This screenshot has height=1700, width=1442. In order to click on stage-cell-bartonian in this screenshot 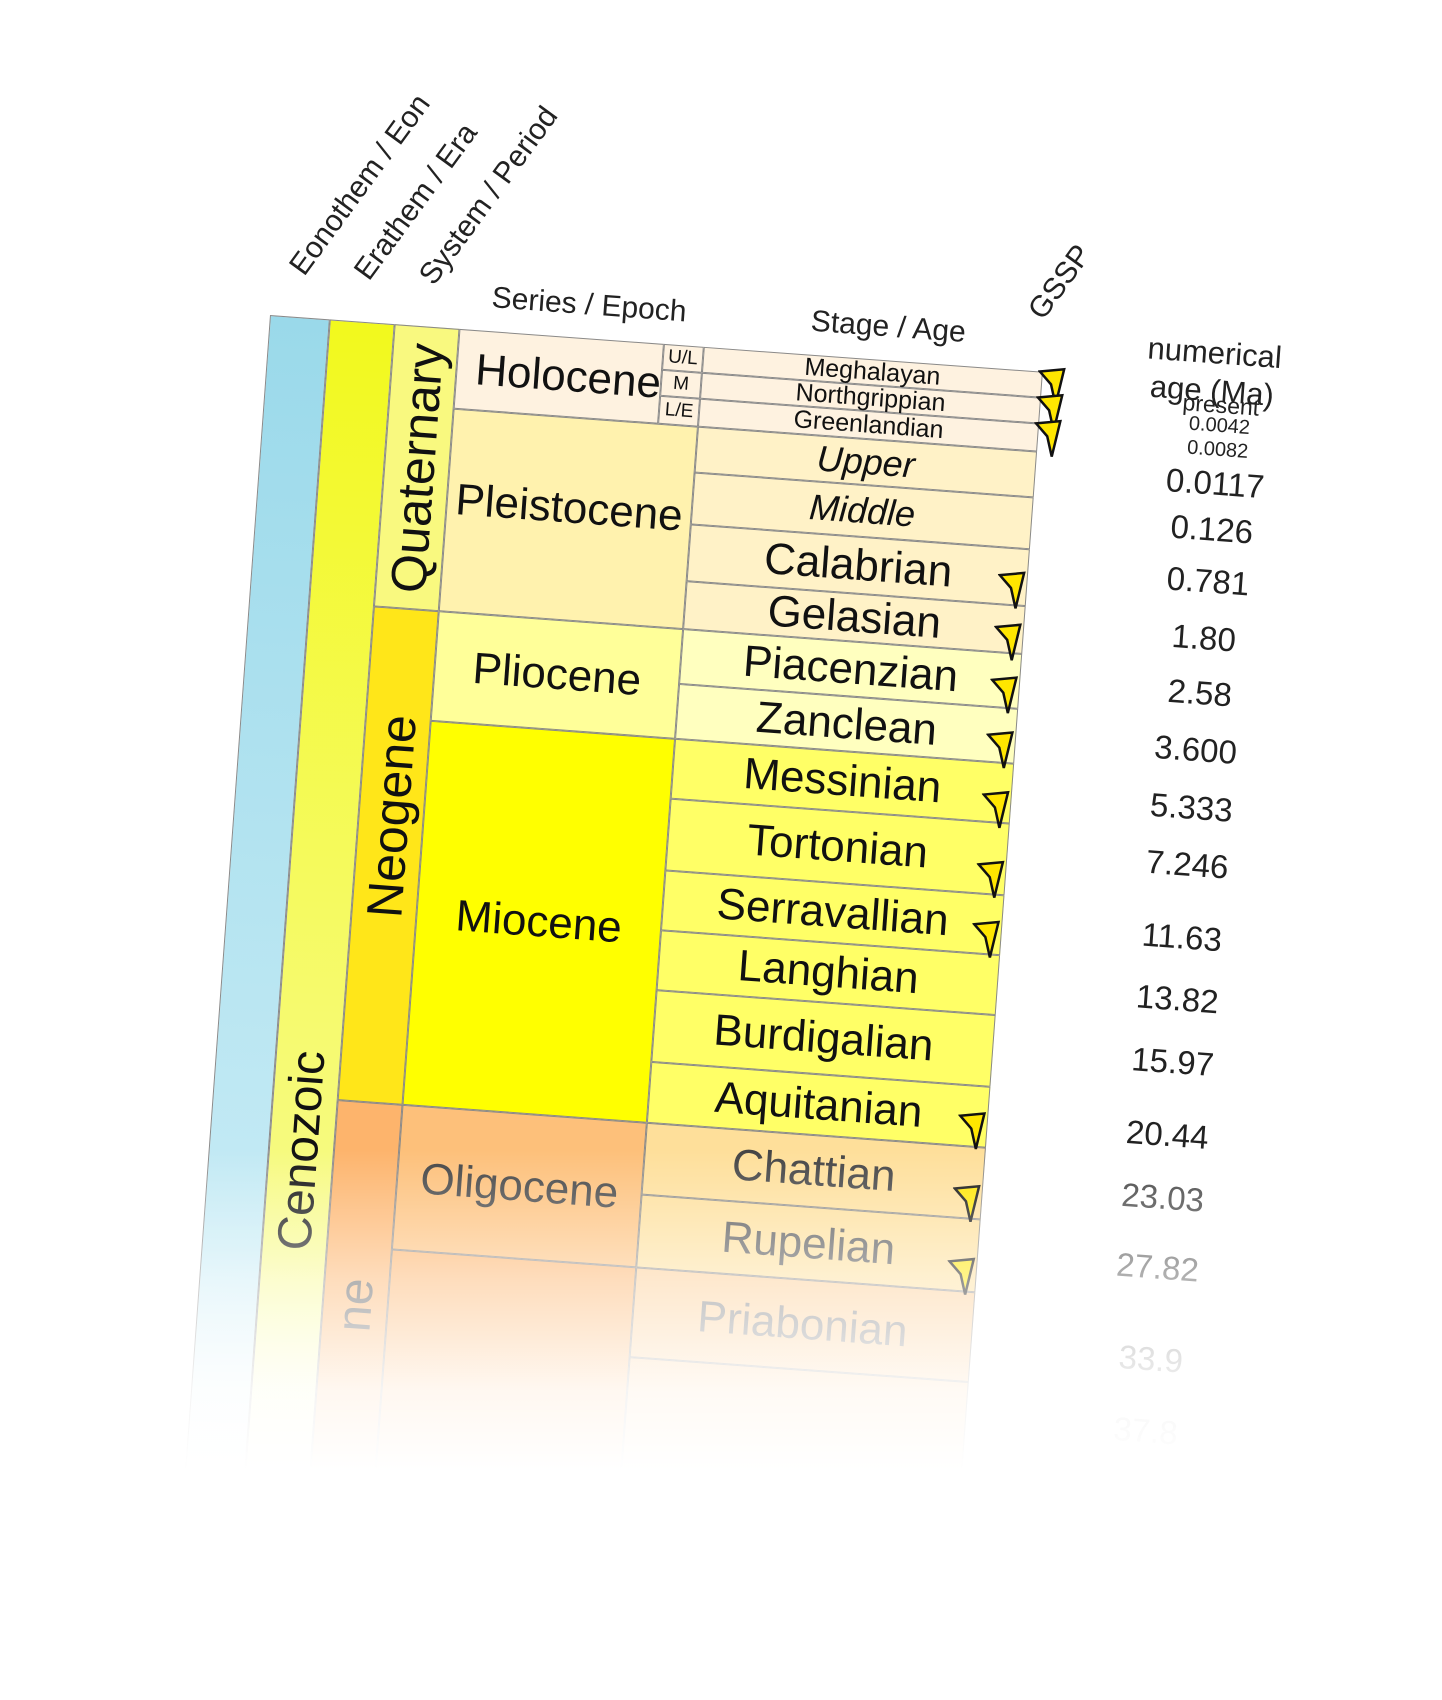, I will do `click(790, 1488)`.